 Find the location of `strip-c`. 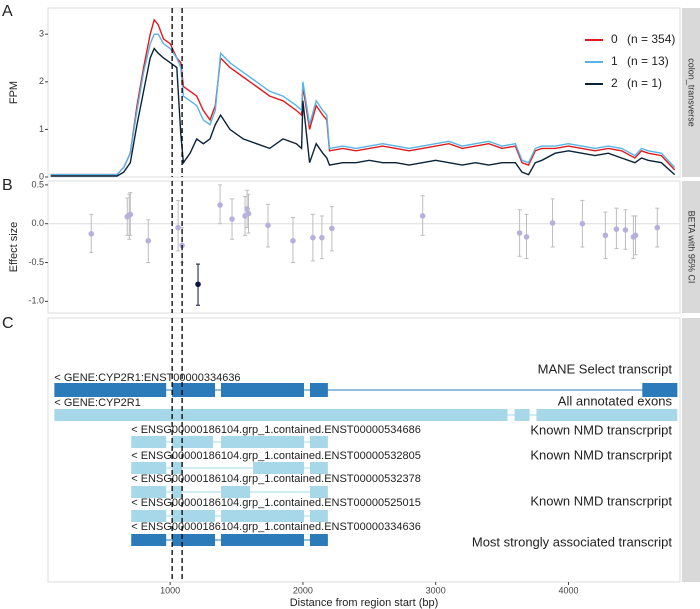

strip-c is located at coordinates (691, 450).